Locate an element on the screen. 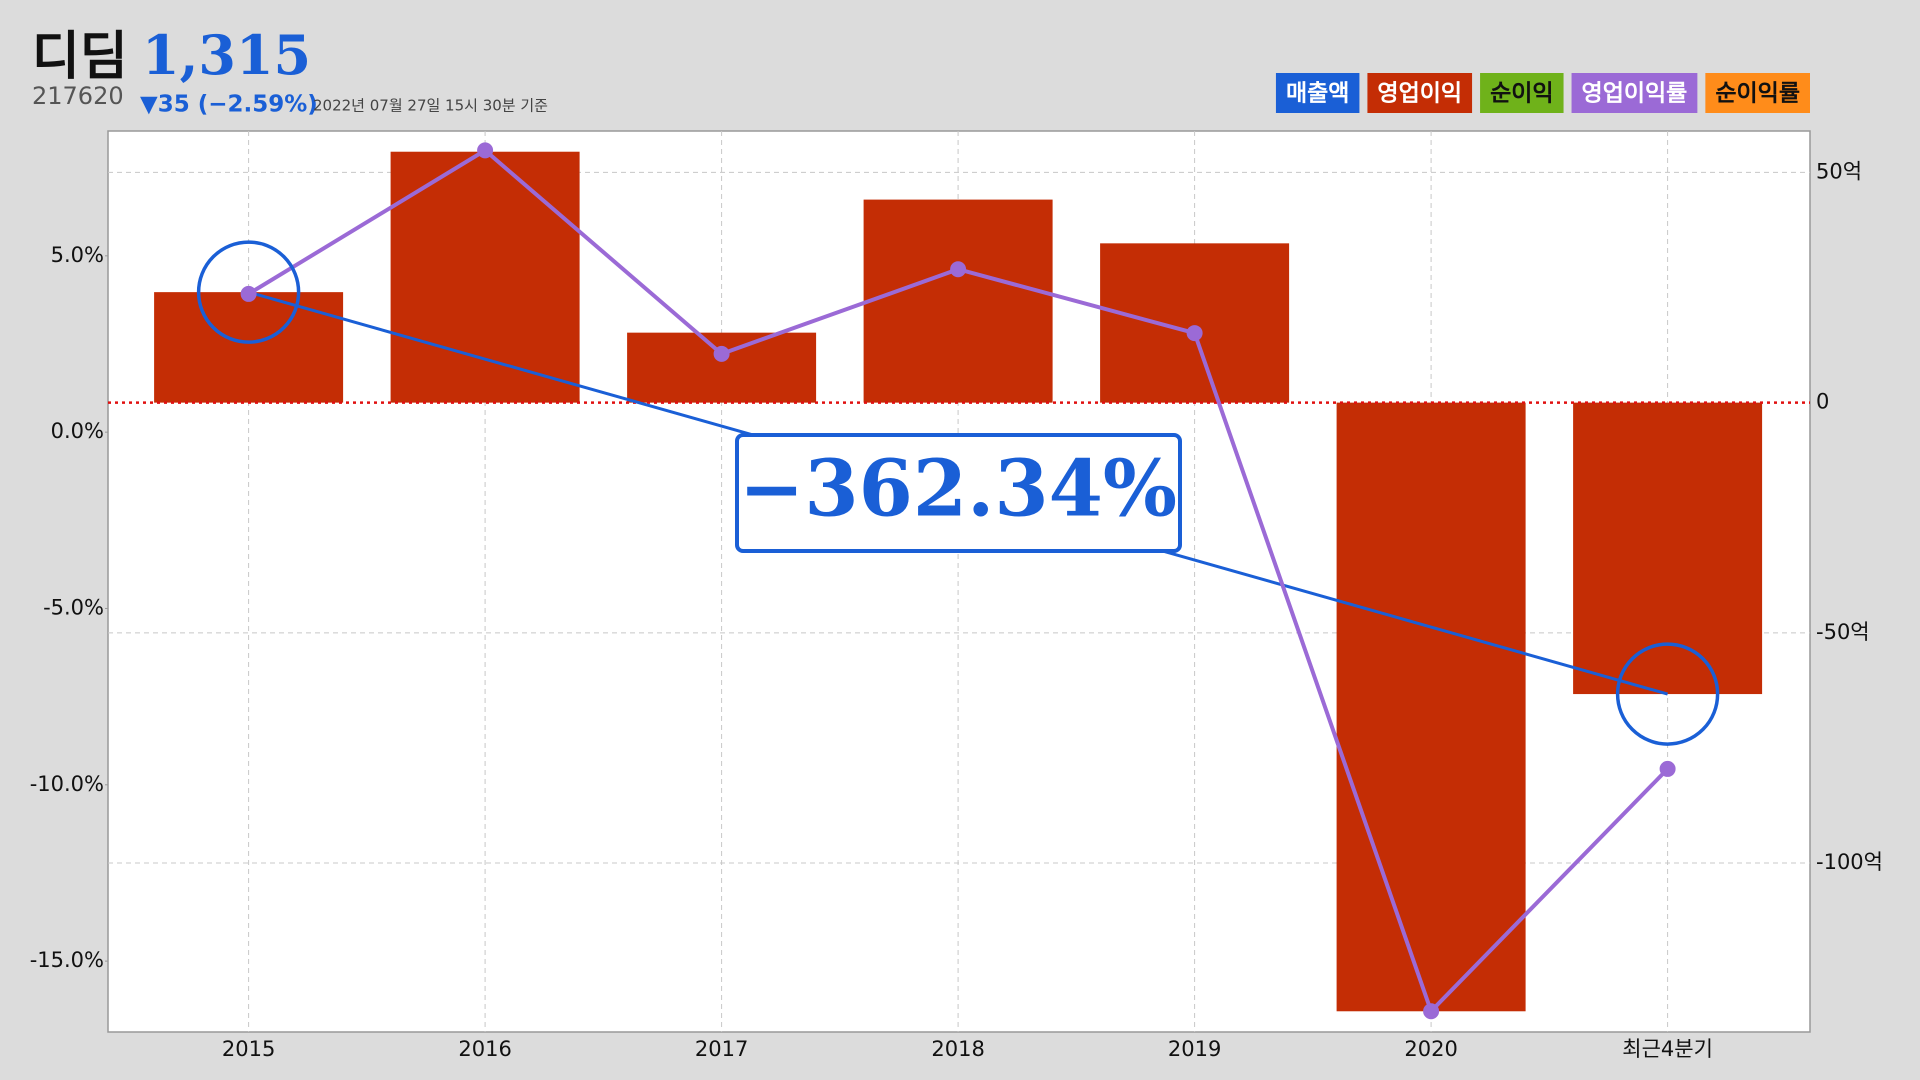 The height and width of the screenshot is (1080, 1920). legend-item: 매출액 is located at coordinates (1317, 93).